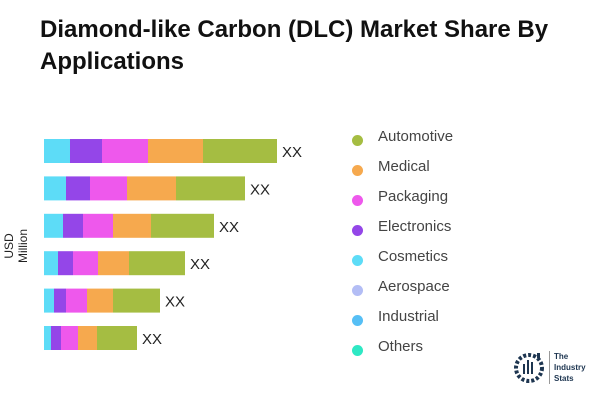 This screenshot has width=600, height=400. I want to click on legend-item: Cosmetics, so click(400, 256).